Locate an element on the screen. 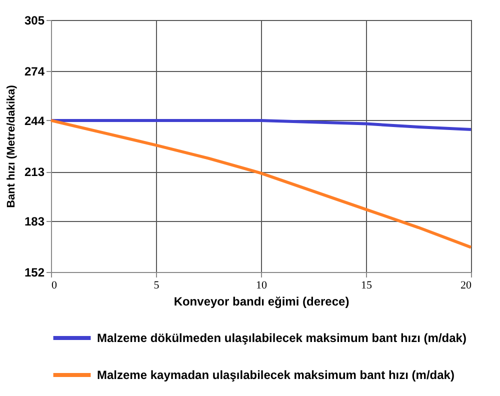  x-tick-label: 10 is located at coordinates (262, 286).